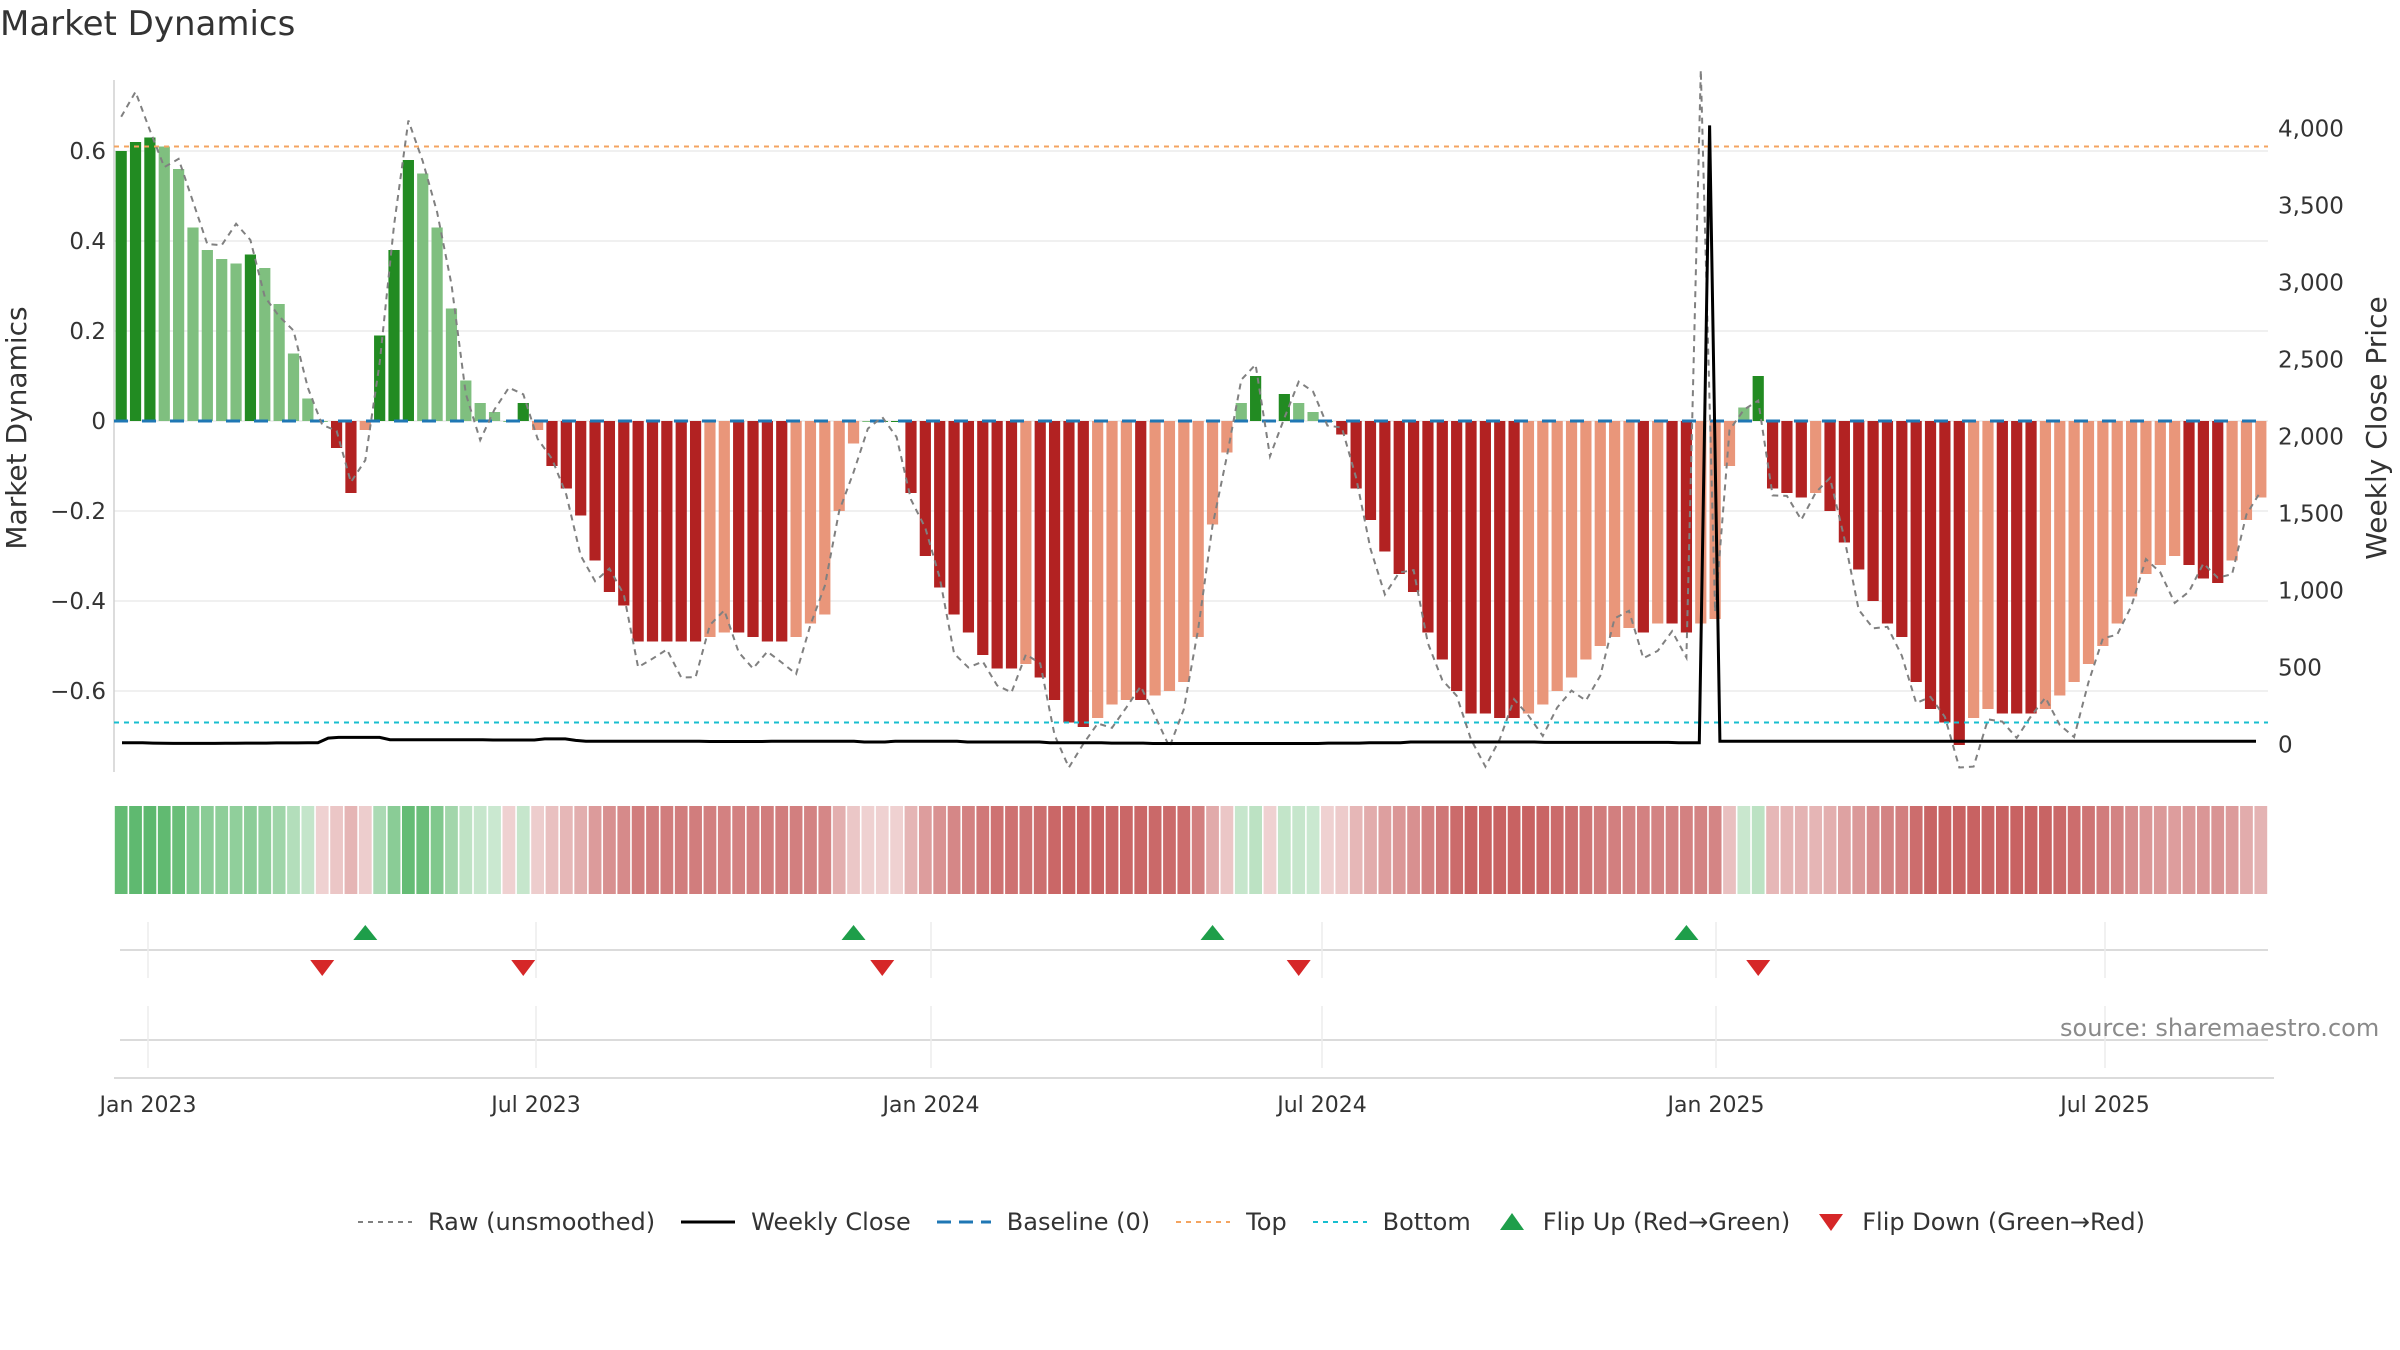 Image resolution: width=2400 pixels, height=1350 pixels. Describe the element at coordinates (78, 512) in the screenshot. I see `y-tick-label-left: −0.2` at that location.